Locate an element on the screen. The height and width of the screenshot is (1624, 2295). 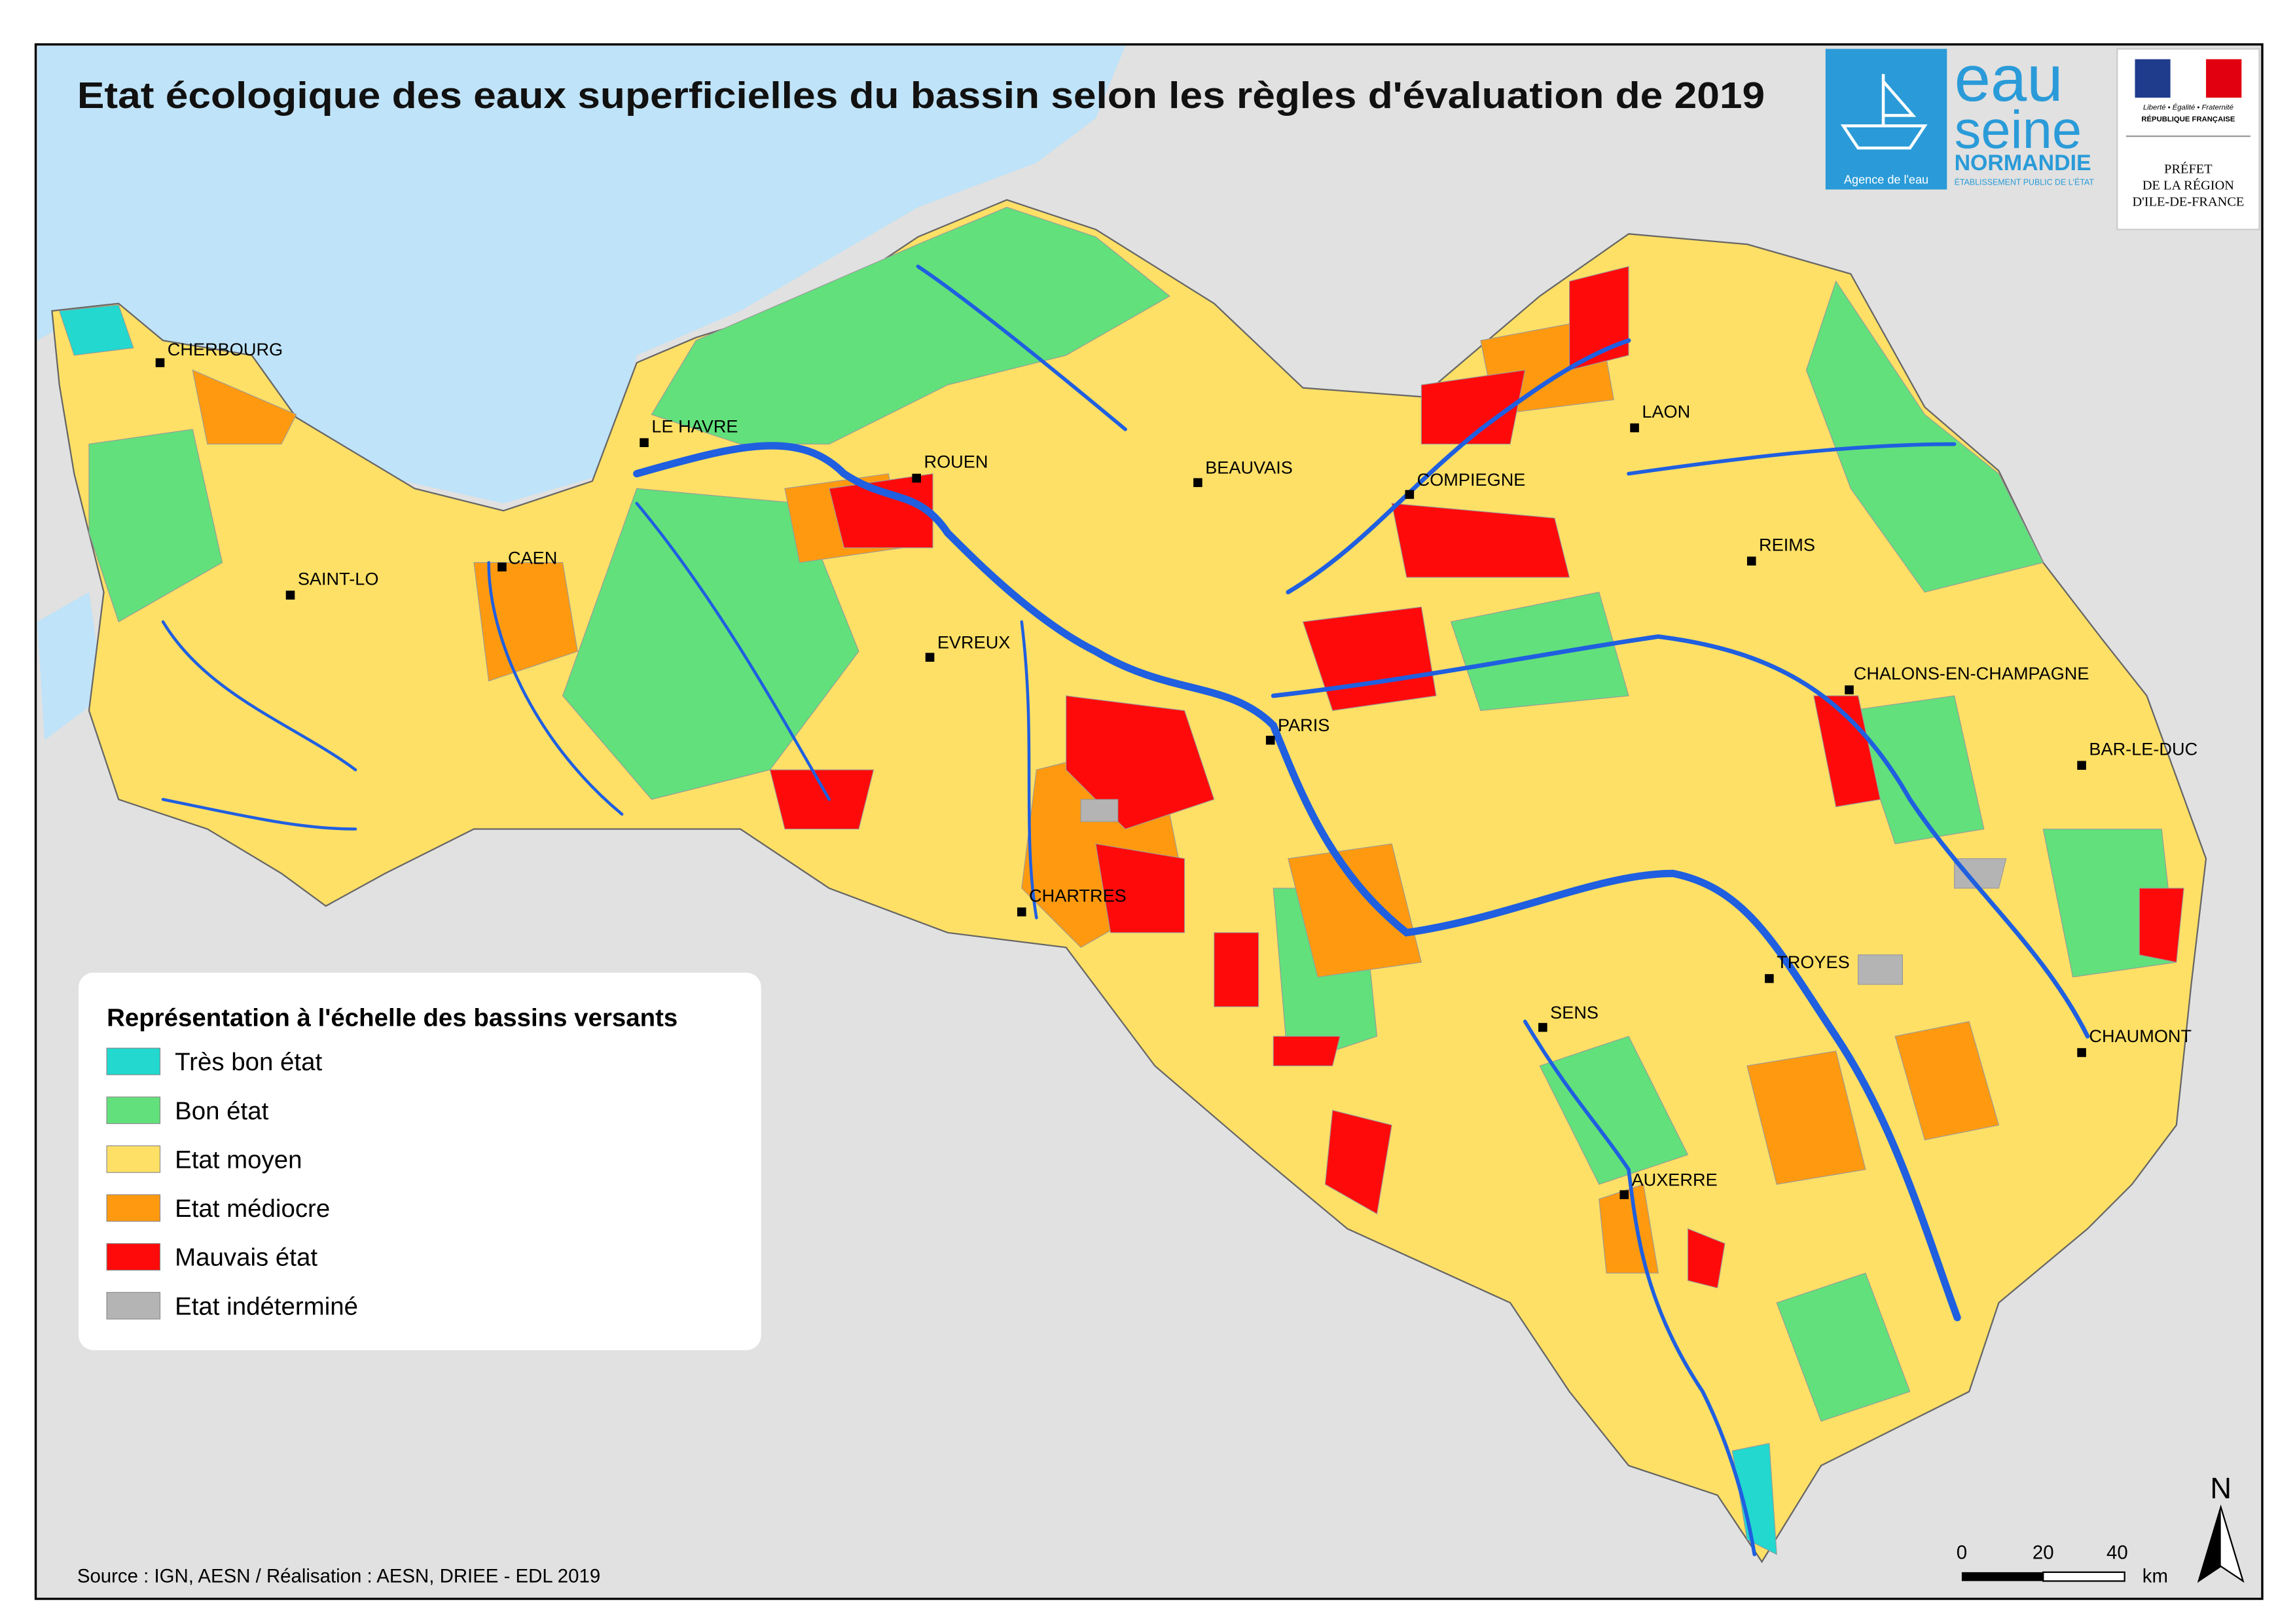
legend-box is located at coordinates (420, 1161).